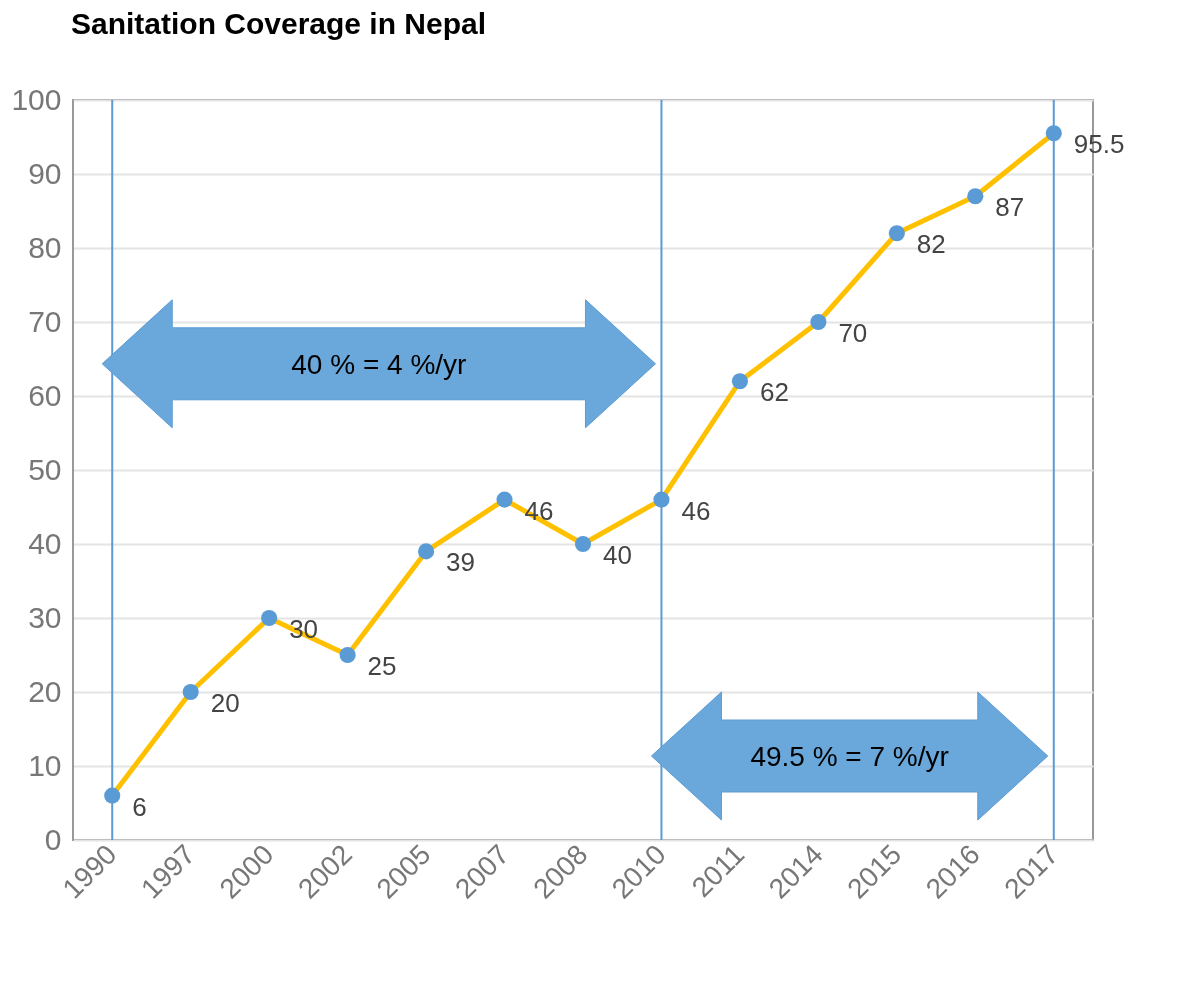 The width and height of the screenshot is (1193, 996). I want to click on y-tick-label: 30, so click(45, 617).